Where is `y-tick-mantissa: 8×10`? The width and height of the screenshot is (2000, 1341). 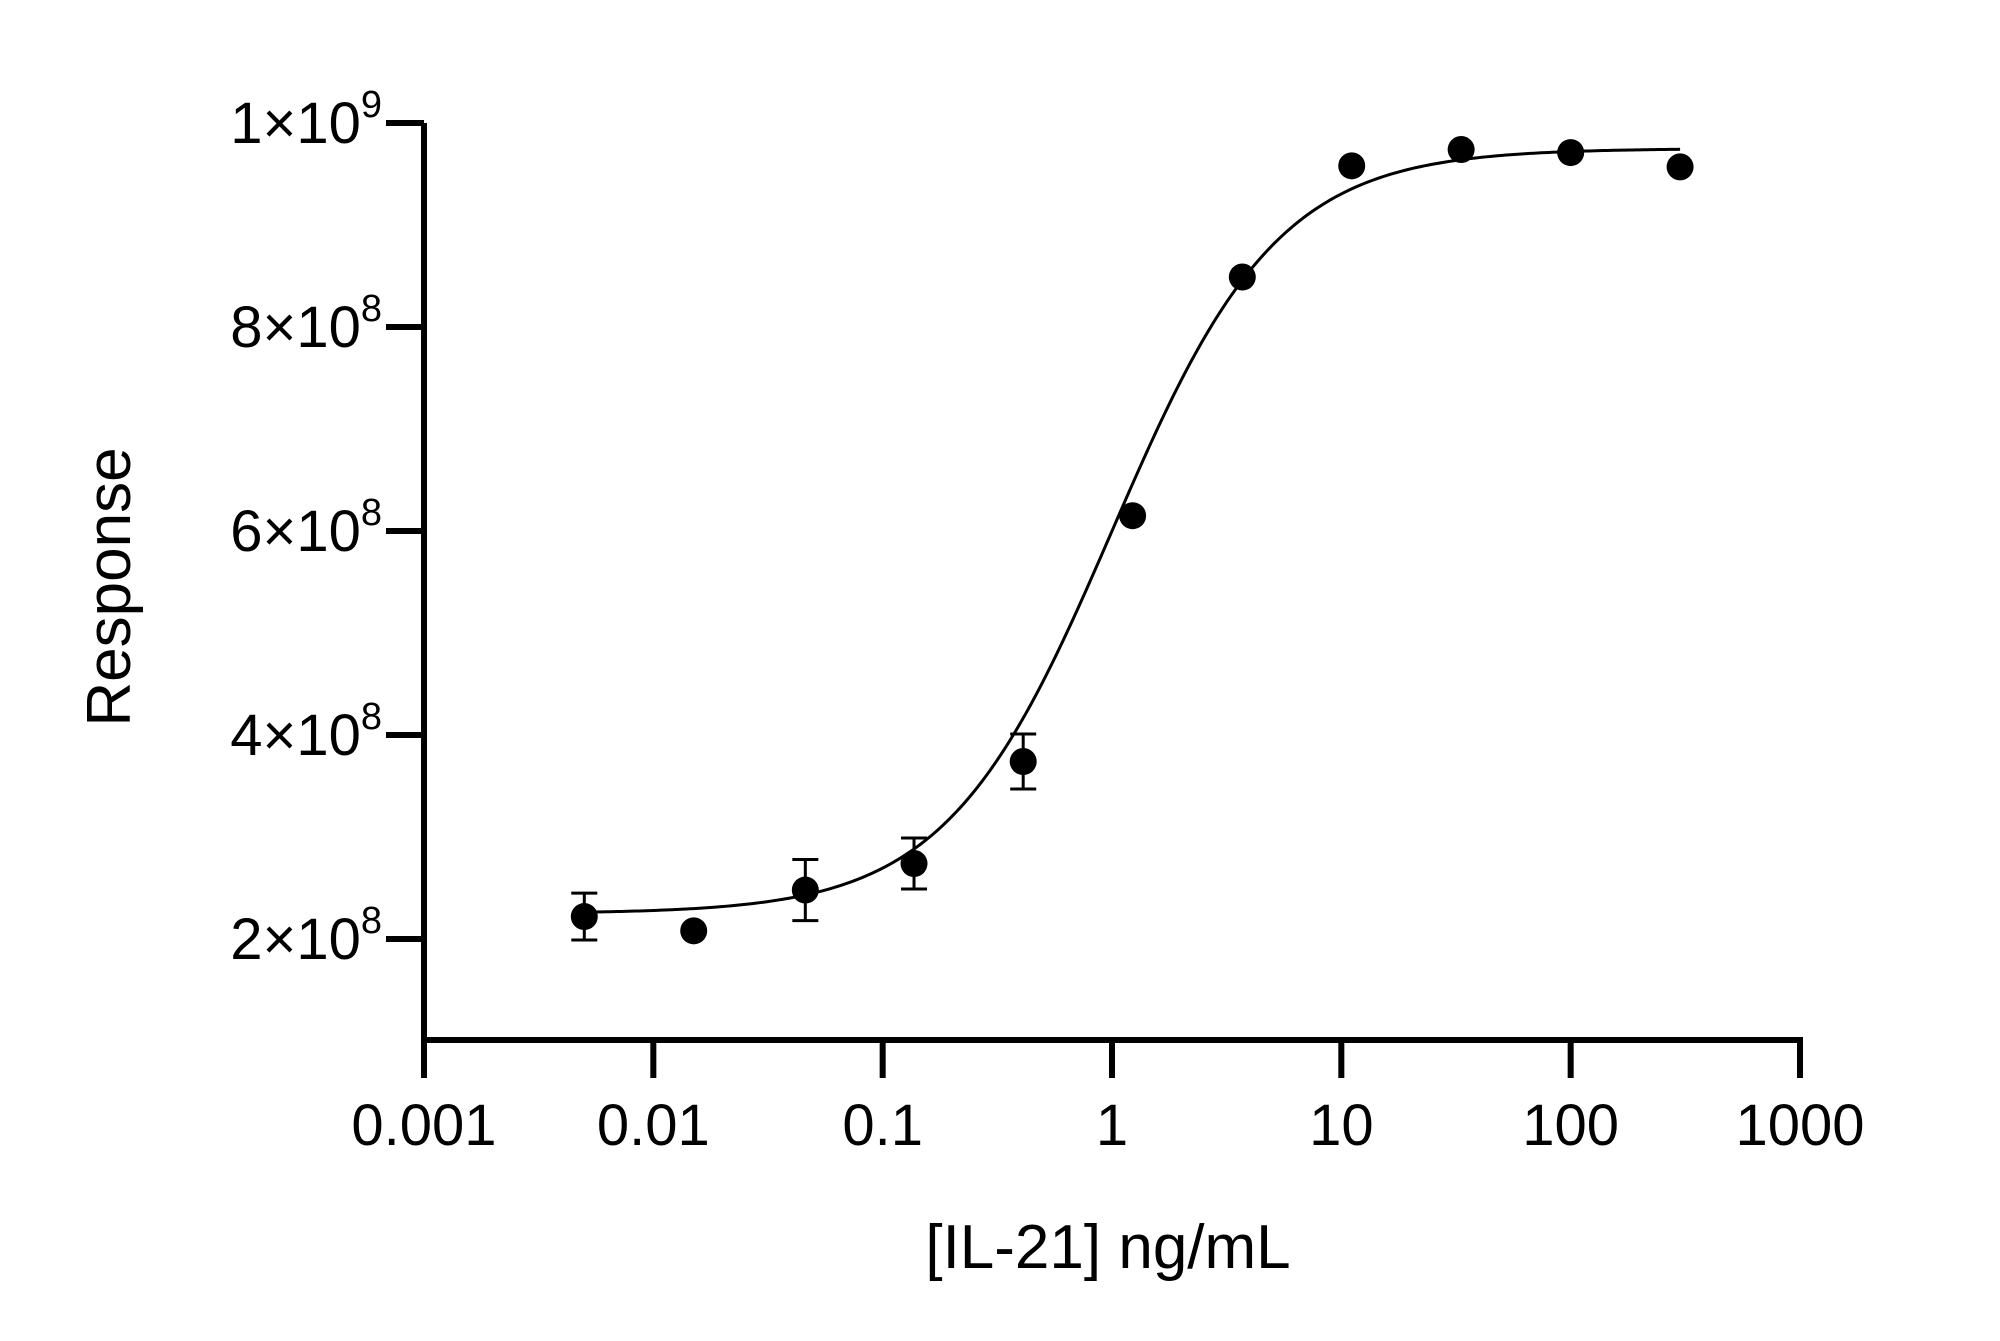 y-tick-mantissa: 8×10 is located at coordinates (295, 327).